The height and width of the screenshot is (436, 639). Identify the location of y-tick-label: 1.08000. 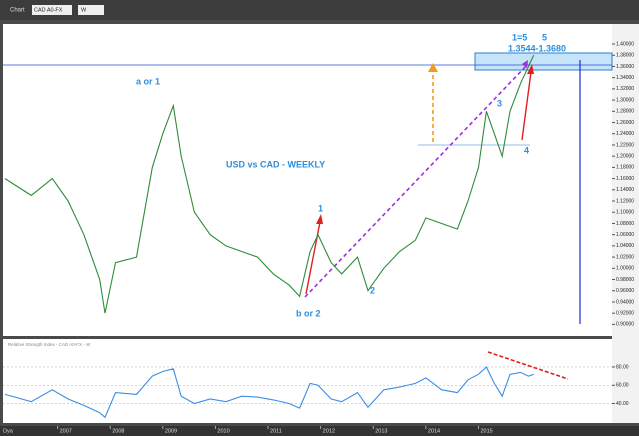
(625, 224).